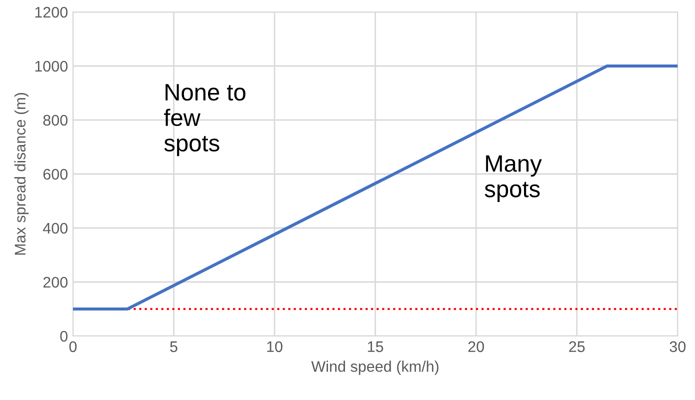  Describe the element at coordinates (476, 346) in the screenshot. I see `x-tick-label: 20` at that location.